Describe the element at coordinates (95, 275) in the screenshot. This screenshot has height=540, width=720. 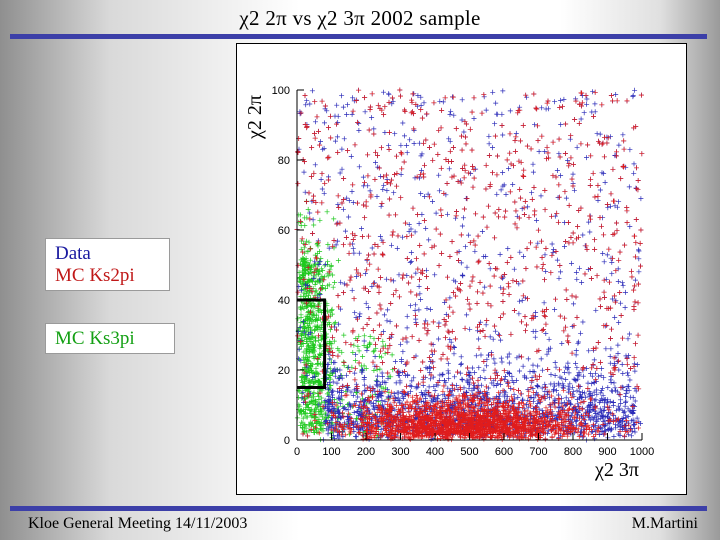
I see `legend-label-mc-ks2pi: MC Ks2pi` at that location.